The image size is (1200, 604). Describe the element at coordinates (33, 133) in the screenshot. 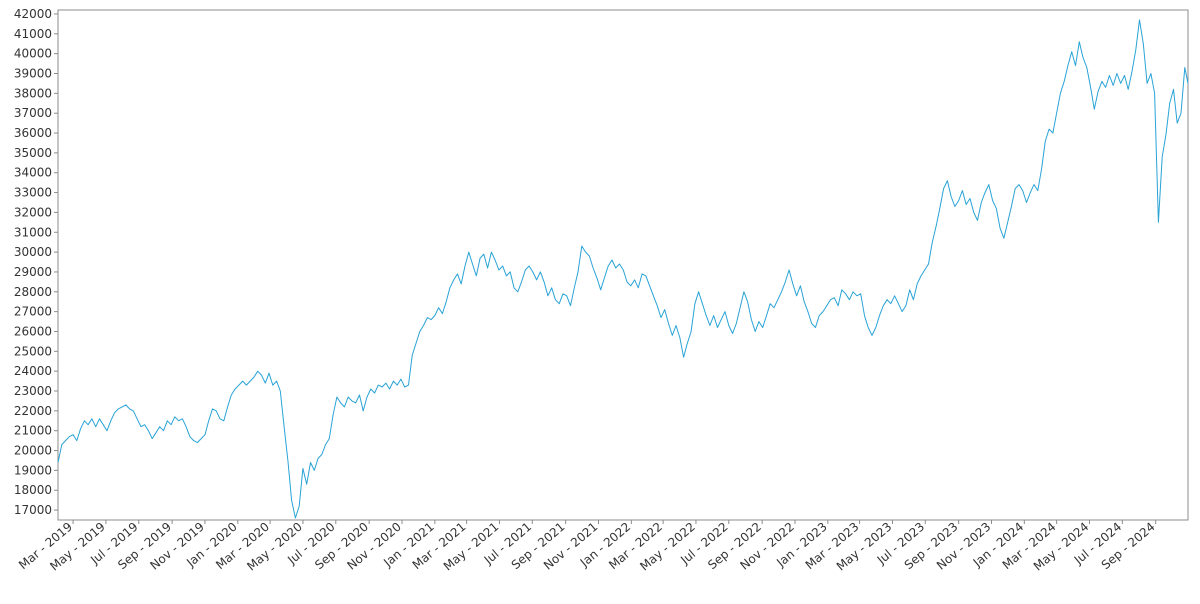

I see `y-tick-label: 36000` at that location.